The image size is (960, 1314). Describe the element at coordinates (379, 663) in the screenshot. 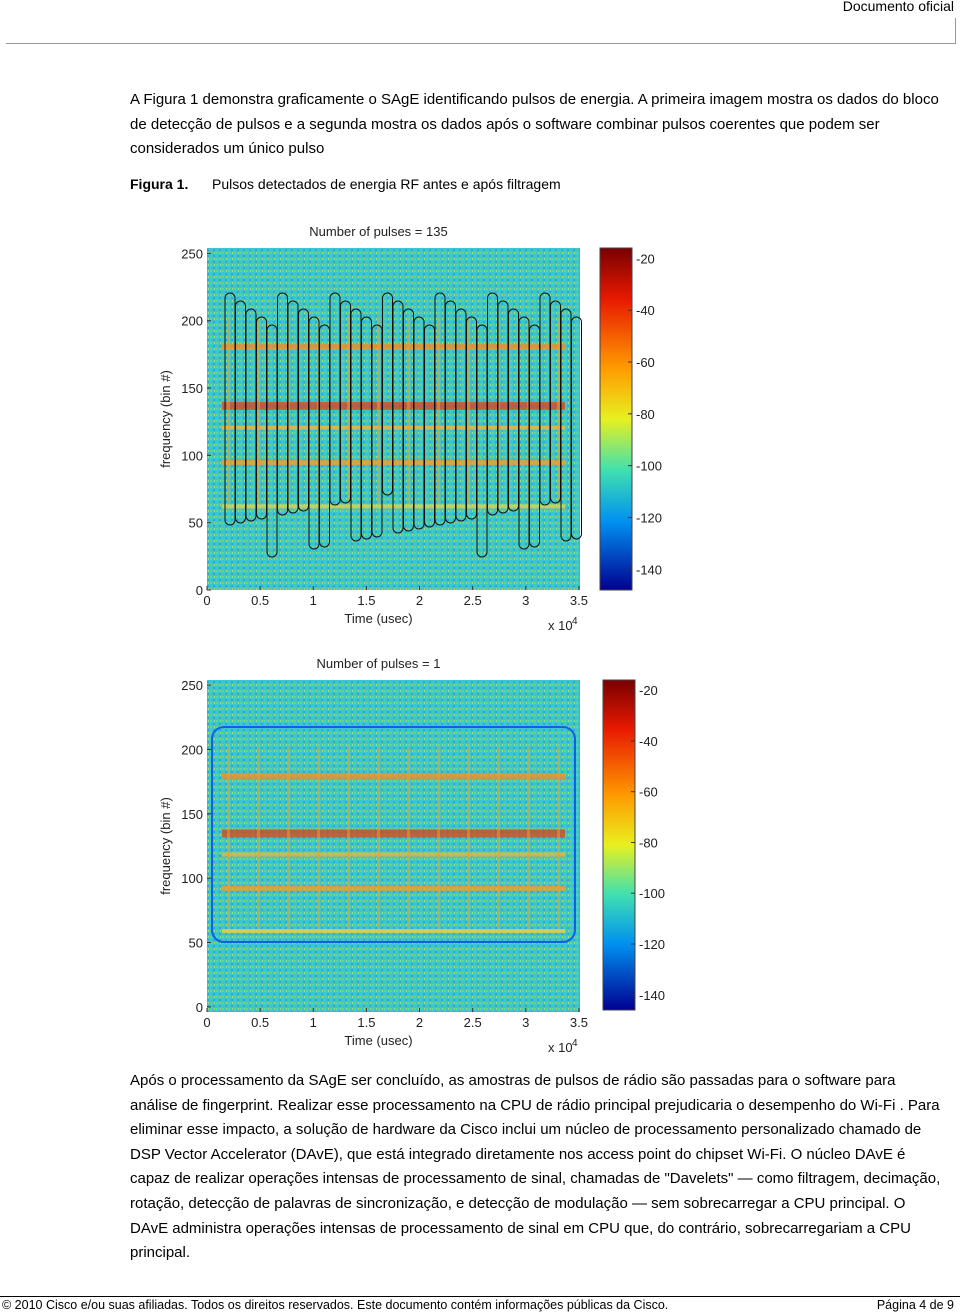

I see `plot-title: Number of pulses = 1` at that location.